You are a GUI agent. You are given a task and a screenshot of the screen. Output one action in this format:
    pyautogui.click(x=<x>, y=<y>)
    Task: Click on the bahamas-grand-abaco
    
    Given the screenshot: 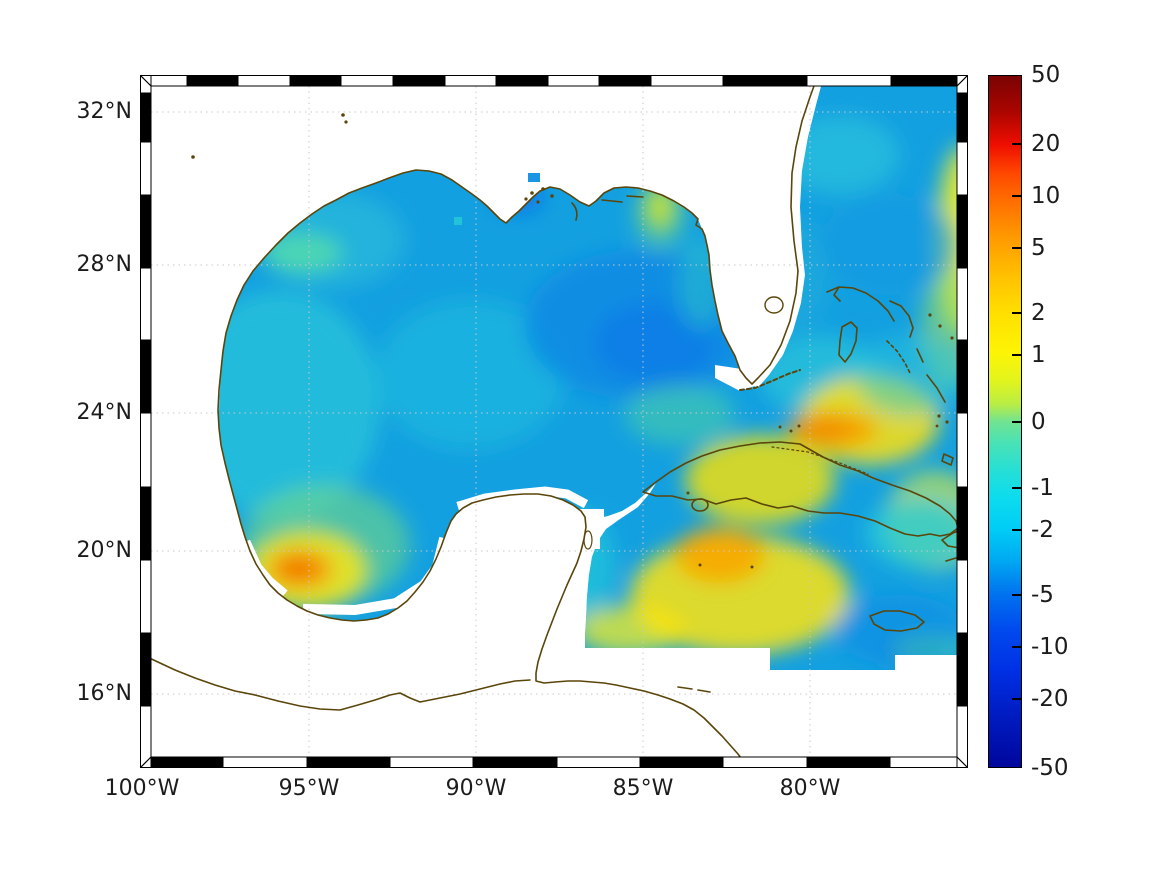 What is the action you would take?
    pyautogui.click(x=860, y=304)
    